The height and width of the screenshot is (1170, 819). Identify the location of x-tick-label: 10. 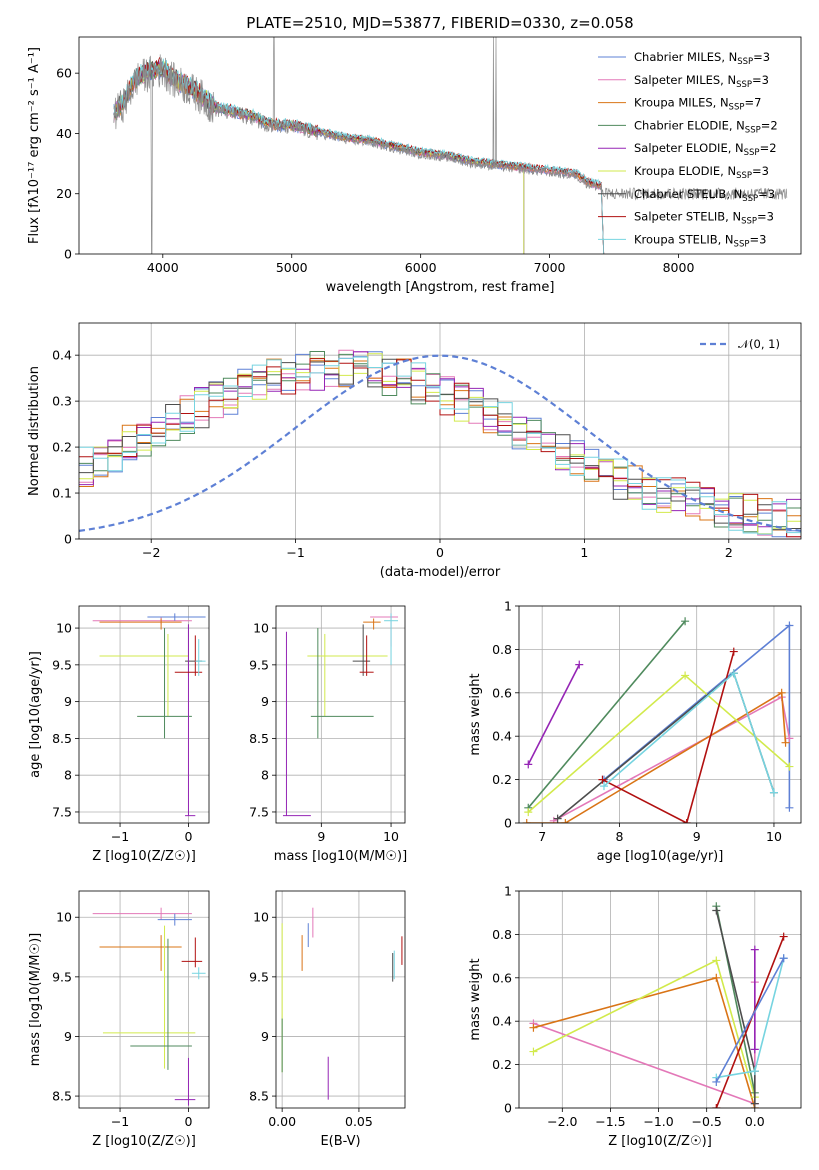
(774, 836).